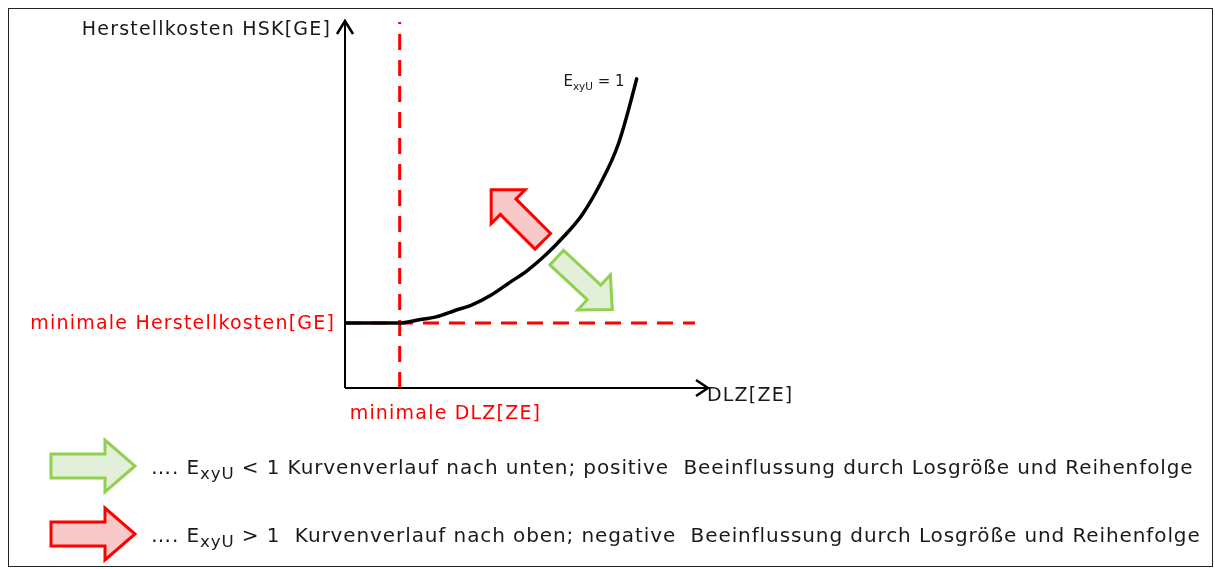  Describe the element at coordinates (594, 81) in the screenshot. I see `annotation: E$_{xyU}$ = 1` at that location.